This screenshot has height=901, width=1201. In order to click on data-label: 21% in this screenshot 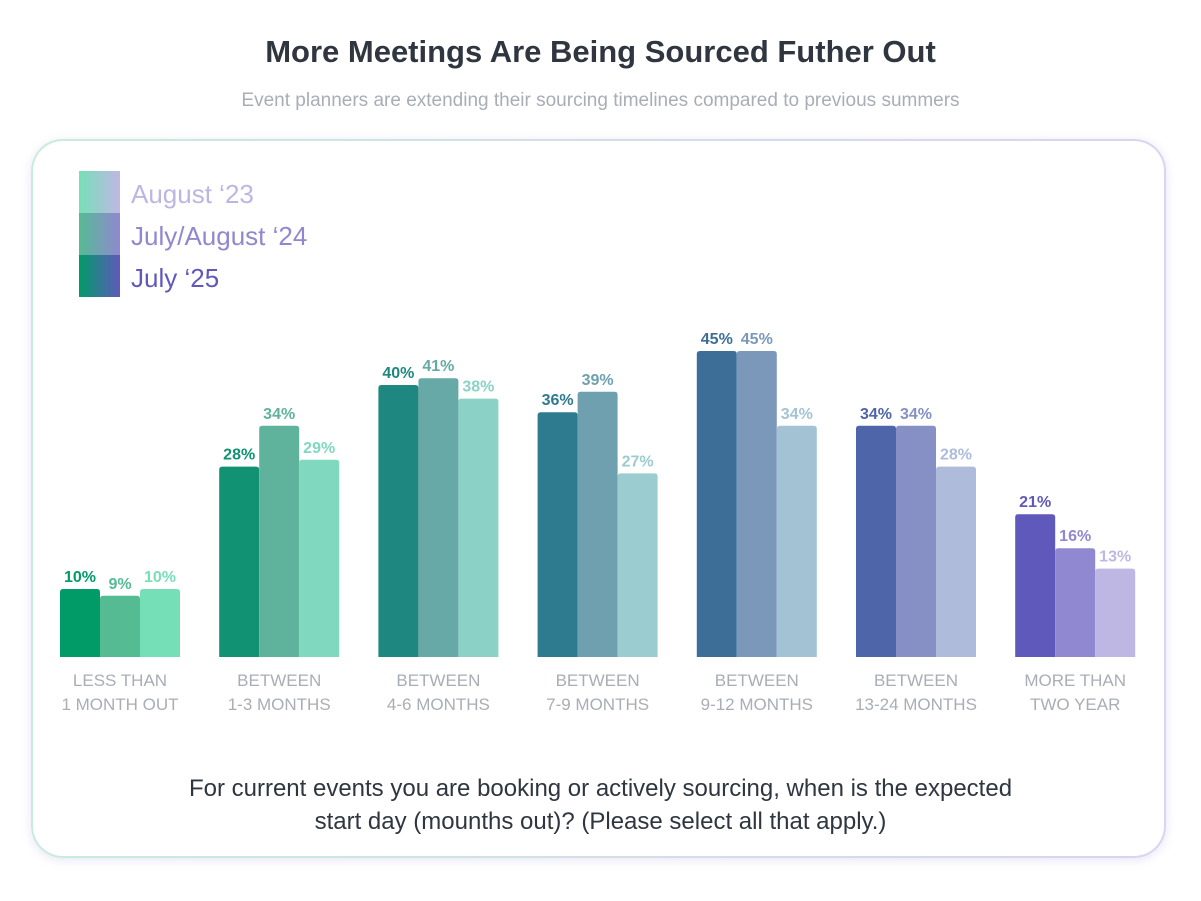, I will do `click(1035, 502)`.